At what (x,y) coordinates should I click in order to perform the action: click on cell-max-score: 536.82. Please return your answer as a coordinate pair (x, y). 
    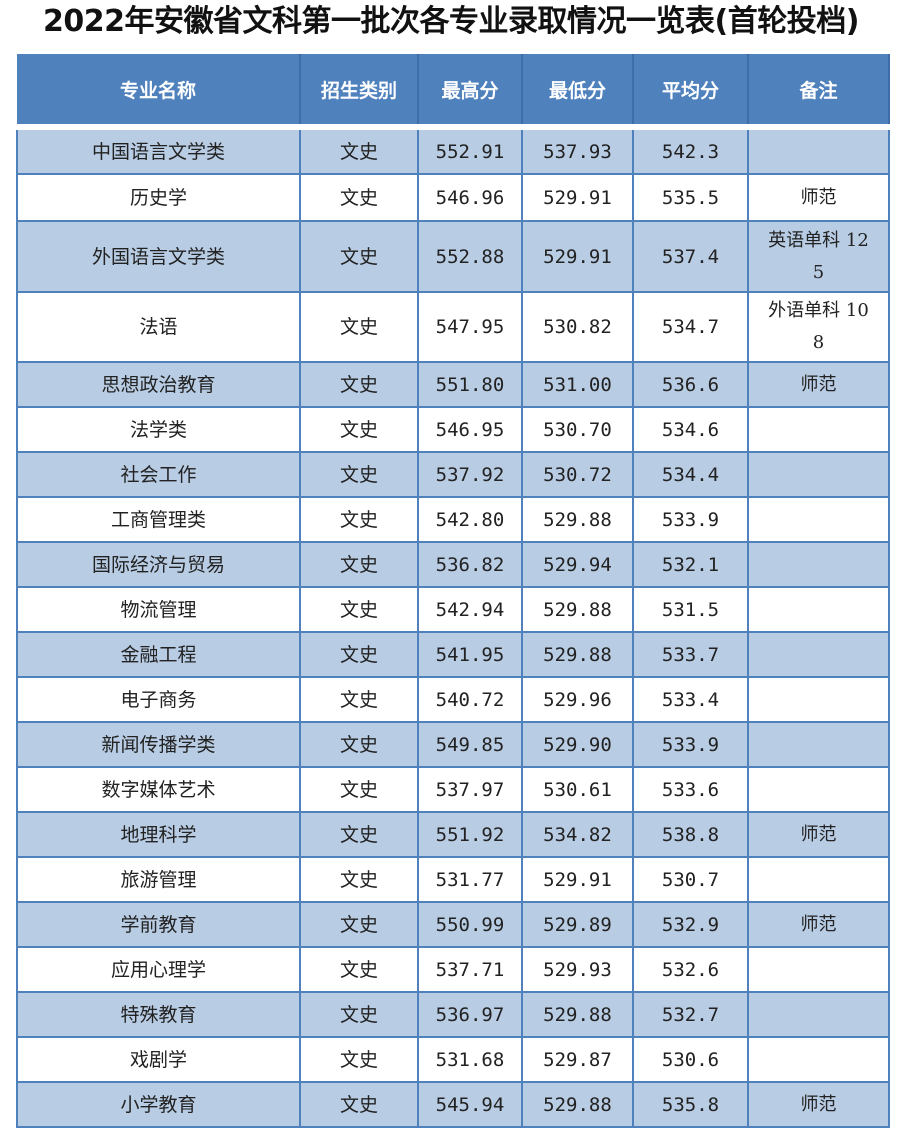
    Looking at the image, I should click on (470, 564).